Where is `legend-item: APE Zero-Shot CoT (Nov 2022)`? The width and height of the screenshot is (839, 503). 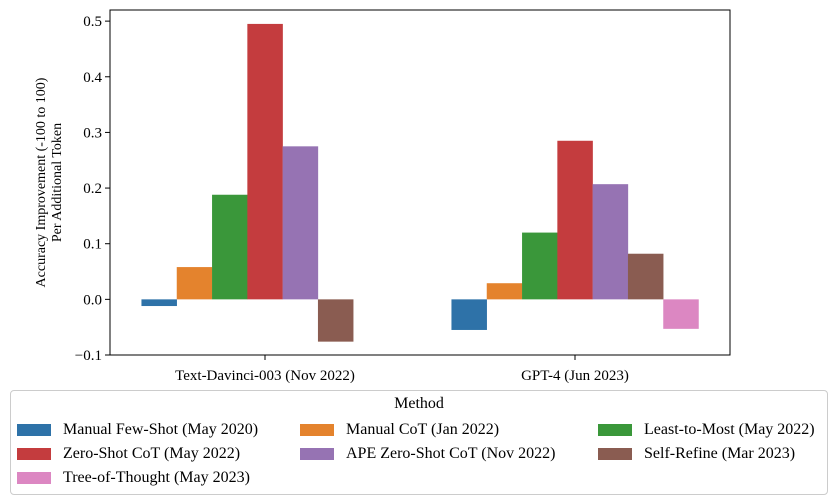 legend-item: APE Zero-Shot CoT (Nov 2022) is located at coordinates (449, 453).